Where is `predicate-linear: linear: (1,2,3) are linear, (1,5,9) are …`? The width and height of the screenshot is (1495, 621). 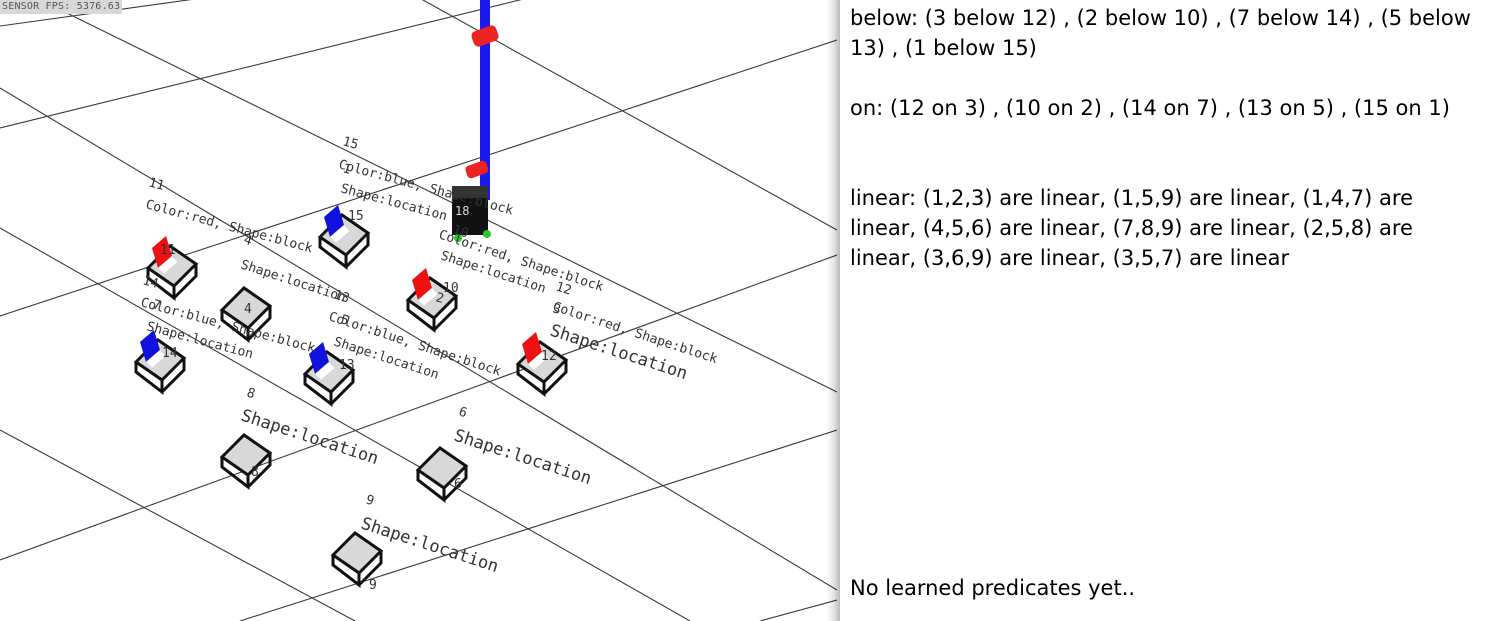
predicate-linear: linear: (1,2,3) are linear, (1,5,9) are … is located at coordinates (1132, 228).